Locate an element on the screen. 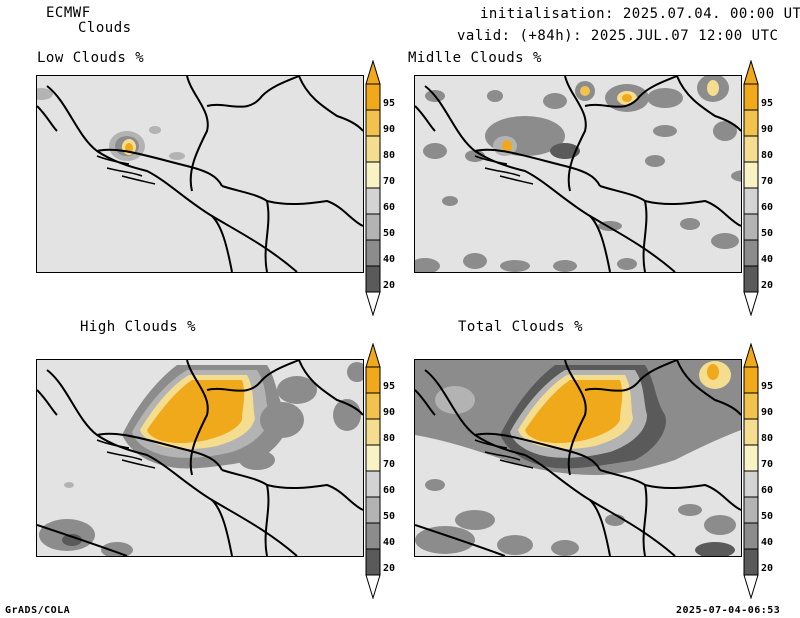 Image resolution: width=800 pixels, height=618 pixels. panel-title-middle-clouds: Midlle Clouds % is located at coordinates (475, 58).